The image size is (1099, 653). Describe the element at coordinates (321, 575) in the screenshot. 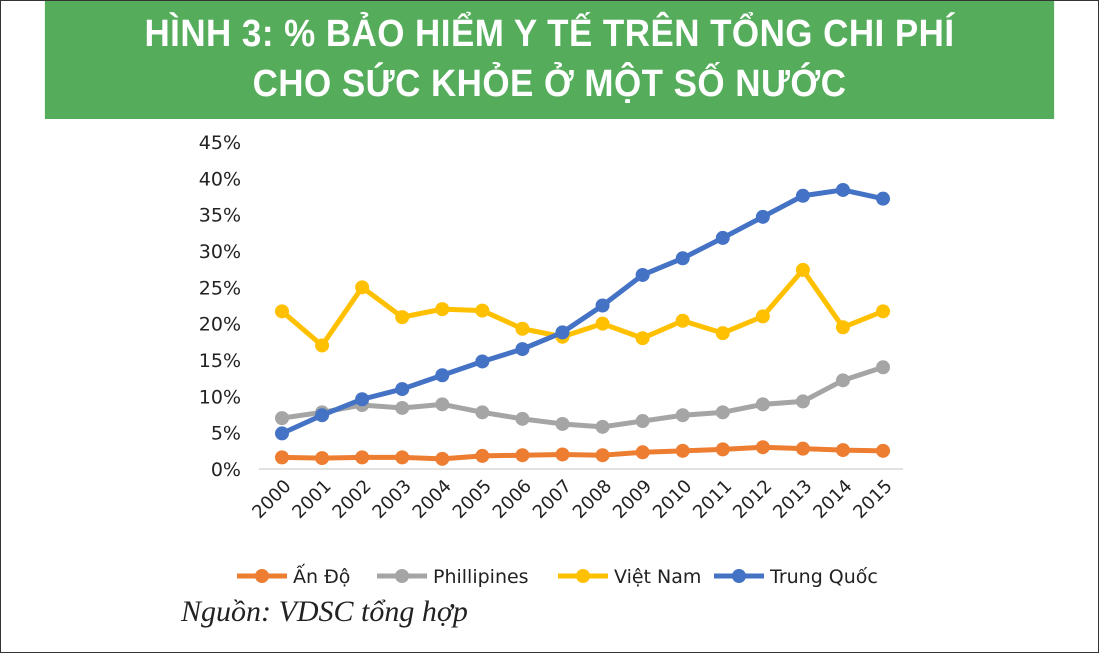

I see `legend-label: Ấn Độ` at that location.